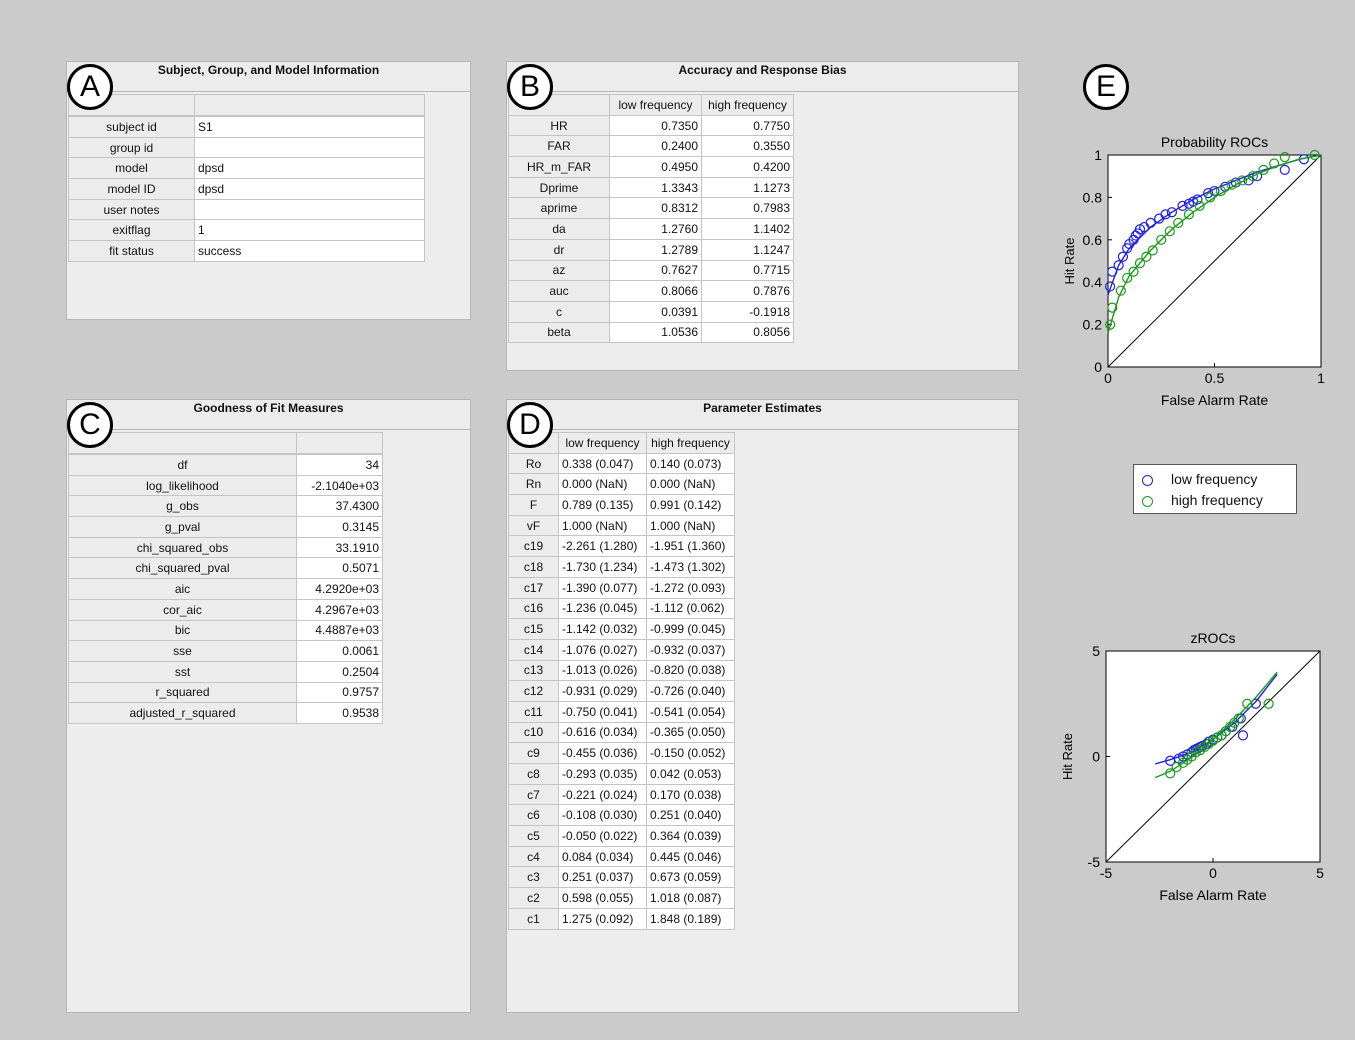 This screenshot has height=1040, width=1355. What do you see at coordinates (655, 270) in the screenshot?
I see `cell-low: 0.7627` at bounding box center [655, 270].